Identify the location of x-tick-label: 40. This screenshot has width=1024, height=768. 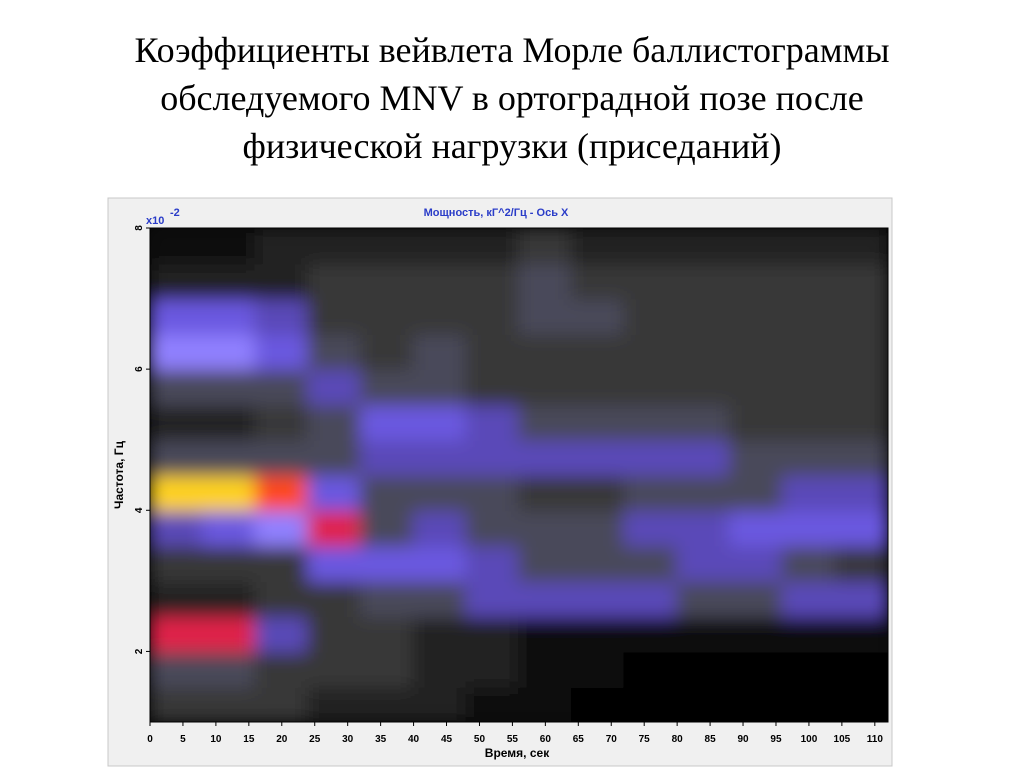
(414, 739).